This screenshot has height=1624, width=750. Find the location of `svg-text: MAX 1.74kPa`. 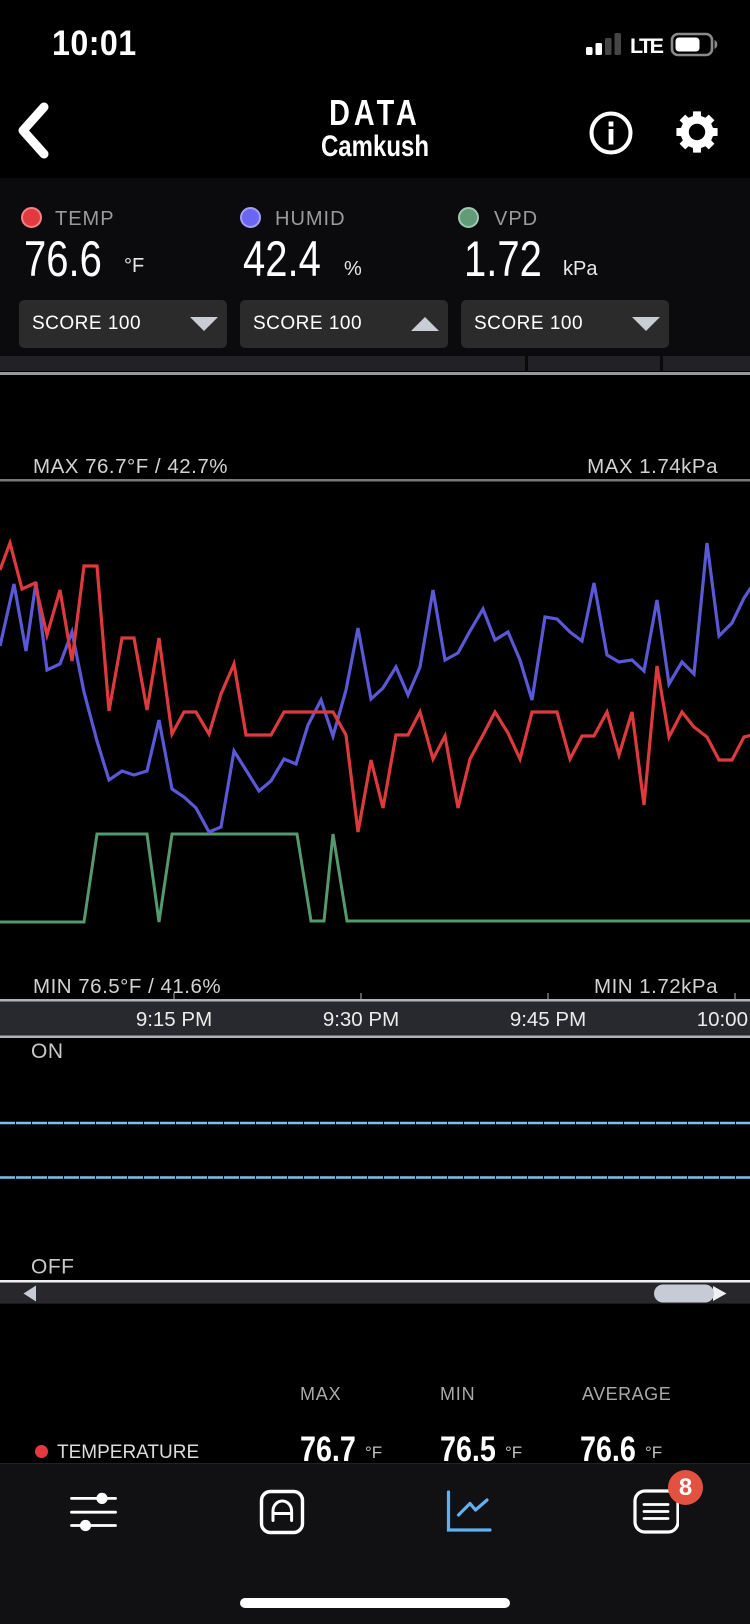

svg-text: MAX 1.74kPa is located at coordinates (652, 466).